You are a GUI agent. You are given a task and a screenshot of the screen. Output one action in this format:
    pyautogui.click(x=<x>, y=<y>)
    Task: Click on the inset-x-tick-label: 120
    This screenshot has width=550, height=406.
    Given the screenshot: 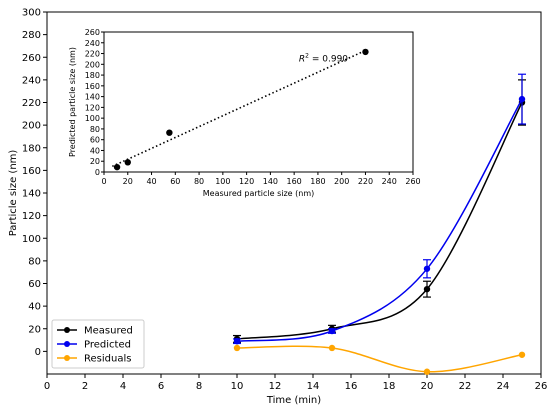 What is the action you would take?
    pyautogui.click(x=246, y=181)
    